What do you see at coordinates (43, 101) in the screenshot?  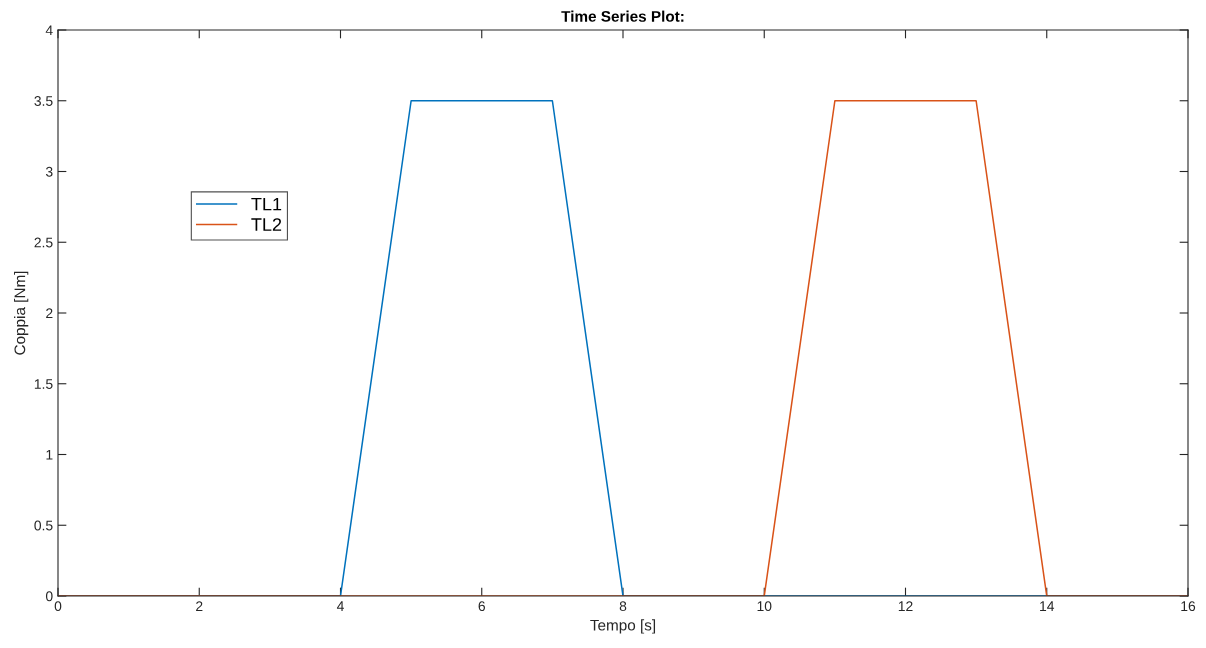 I see `y-tick-label: 3.5` at bounding box center [43, 101].